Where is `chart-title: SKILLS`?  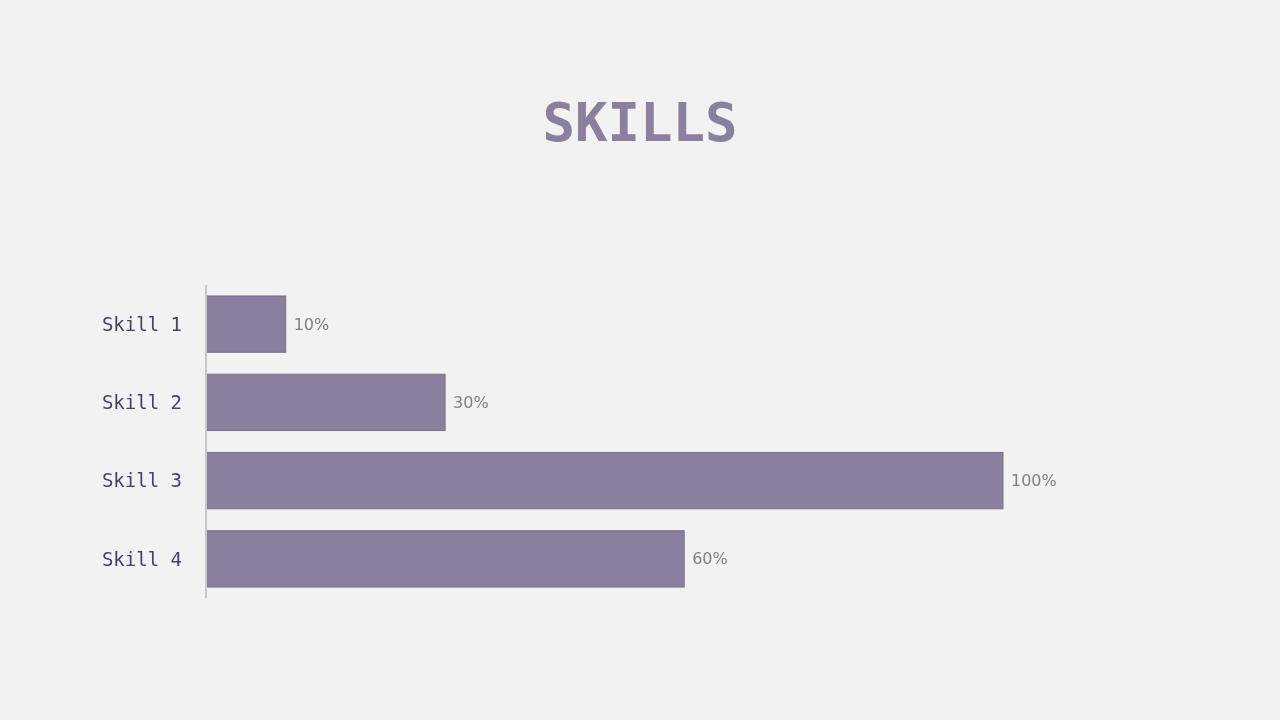
chart-title: SKILLS is located at coordinates (640, 122).